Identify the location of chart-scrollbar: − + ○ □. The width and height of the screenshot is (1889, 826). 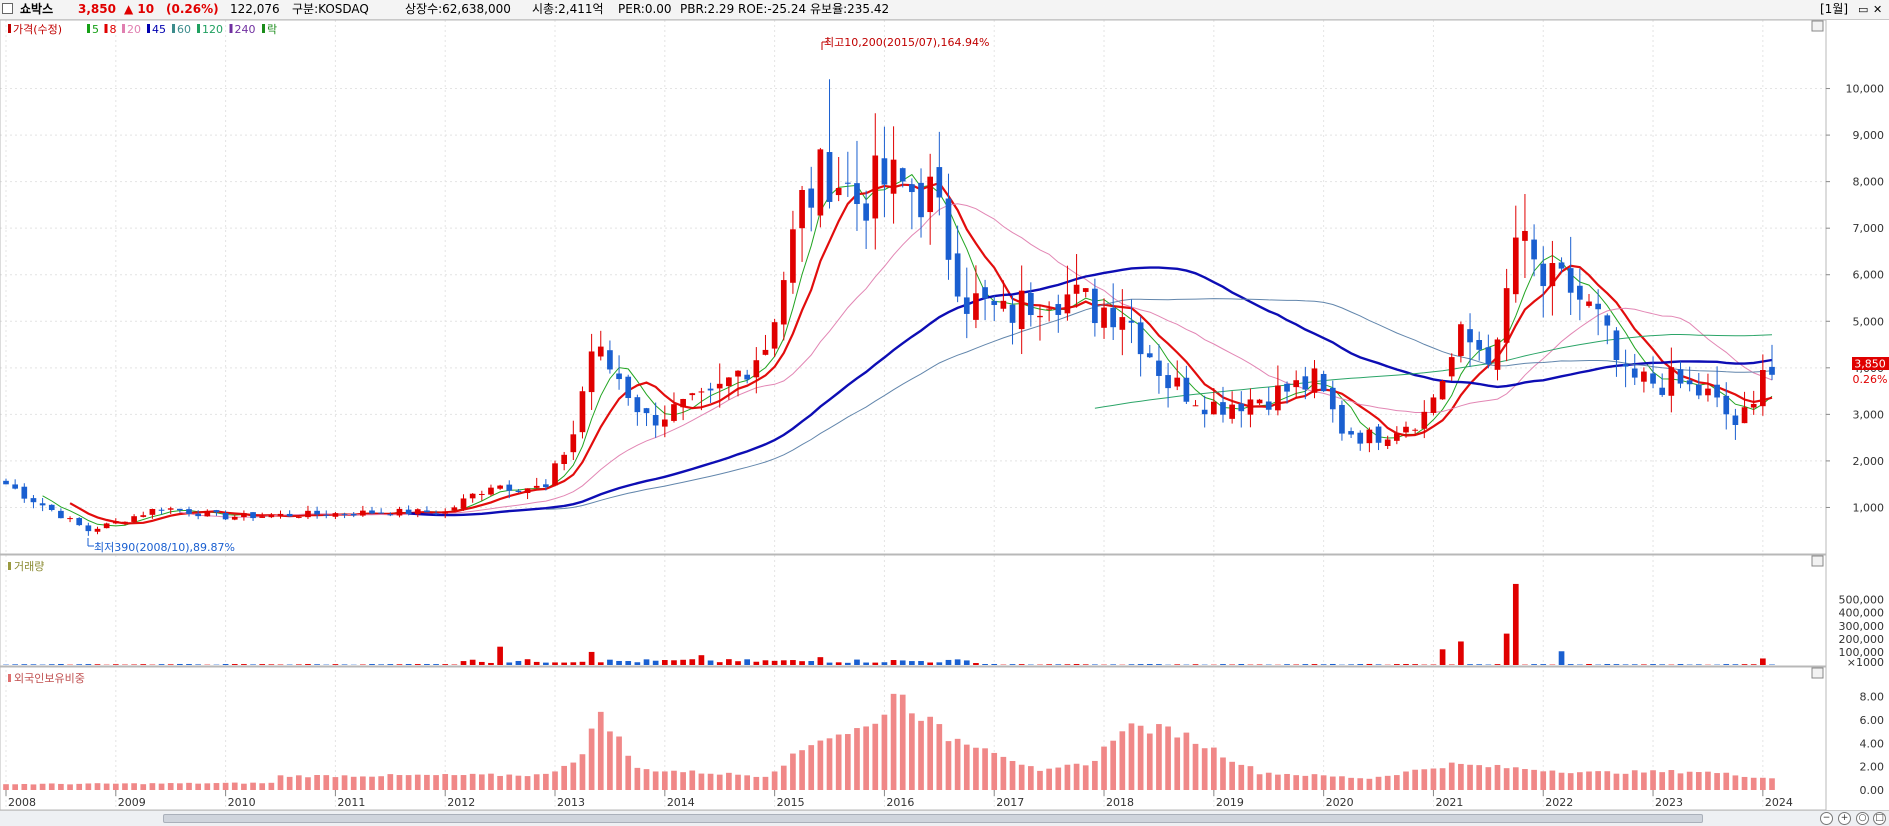
(944, 818).